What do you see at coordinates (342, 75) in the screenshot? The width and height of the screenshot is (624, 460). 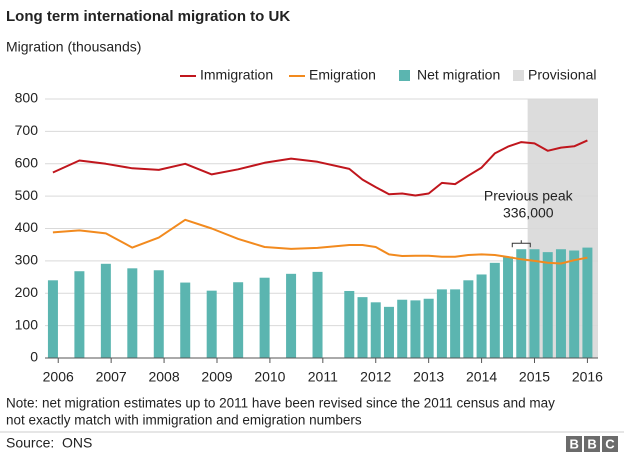 I see `legend-label: Emigration` at bounding box center [342, 75].